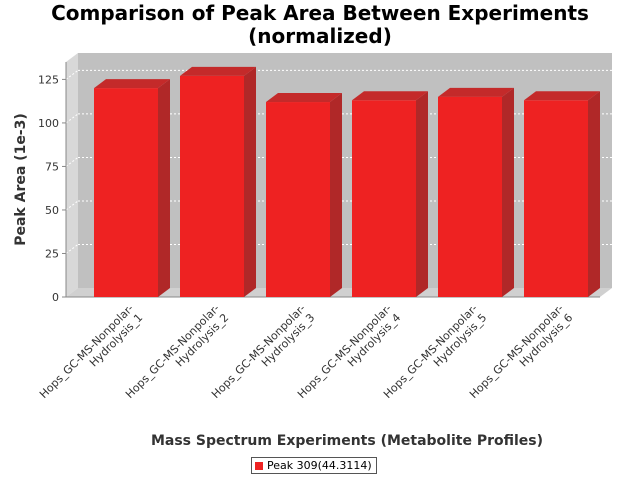 The height and width of the screenshot is (480, 640). I want to click on chart-title-line-2: (normalized), so click(320, 36).